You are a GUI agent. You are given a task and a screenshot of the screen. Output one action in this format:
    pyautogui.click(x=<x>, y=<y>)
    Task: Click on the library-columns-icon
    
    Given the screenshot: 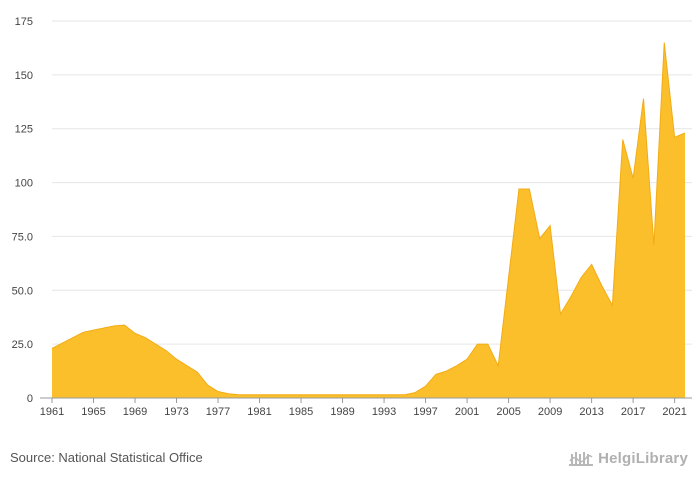 What is the action you would take?
    pyautogui.click(x=581, y=459)
    